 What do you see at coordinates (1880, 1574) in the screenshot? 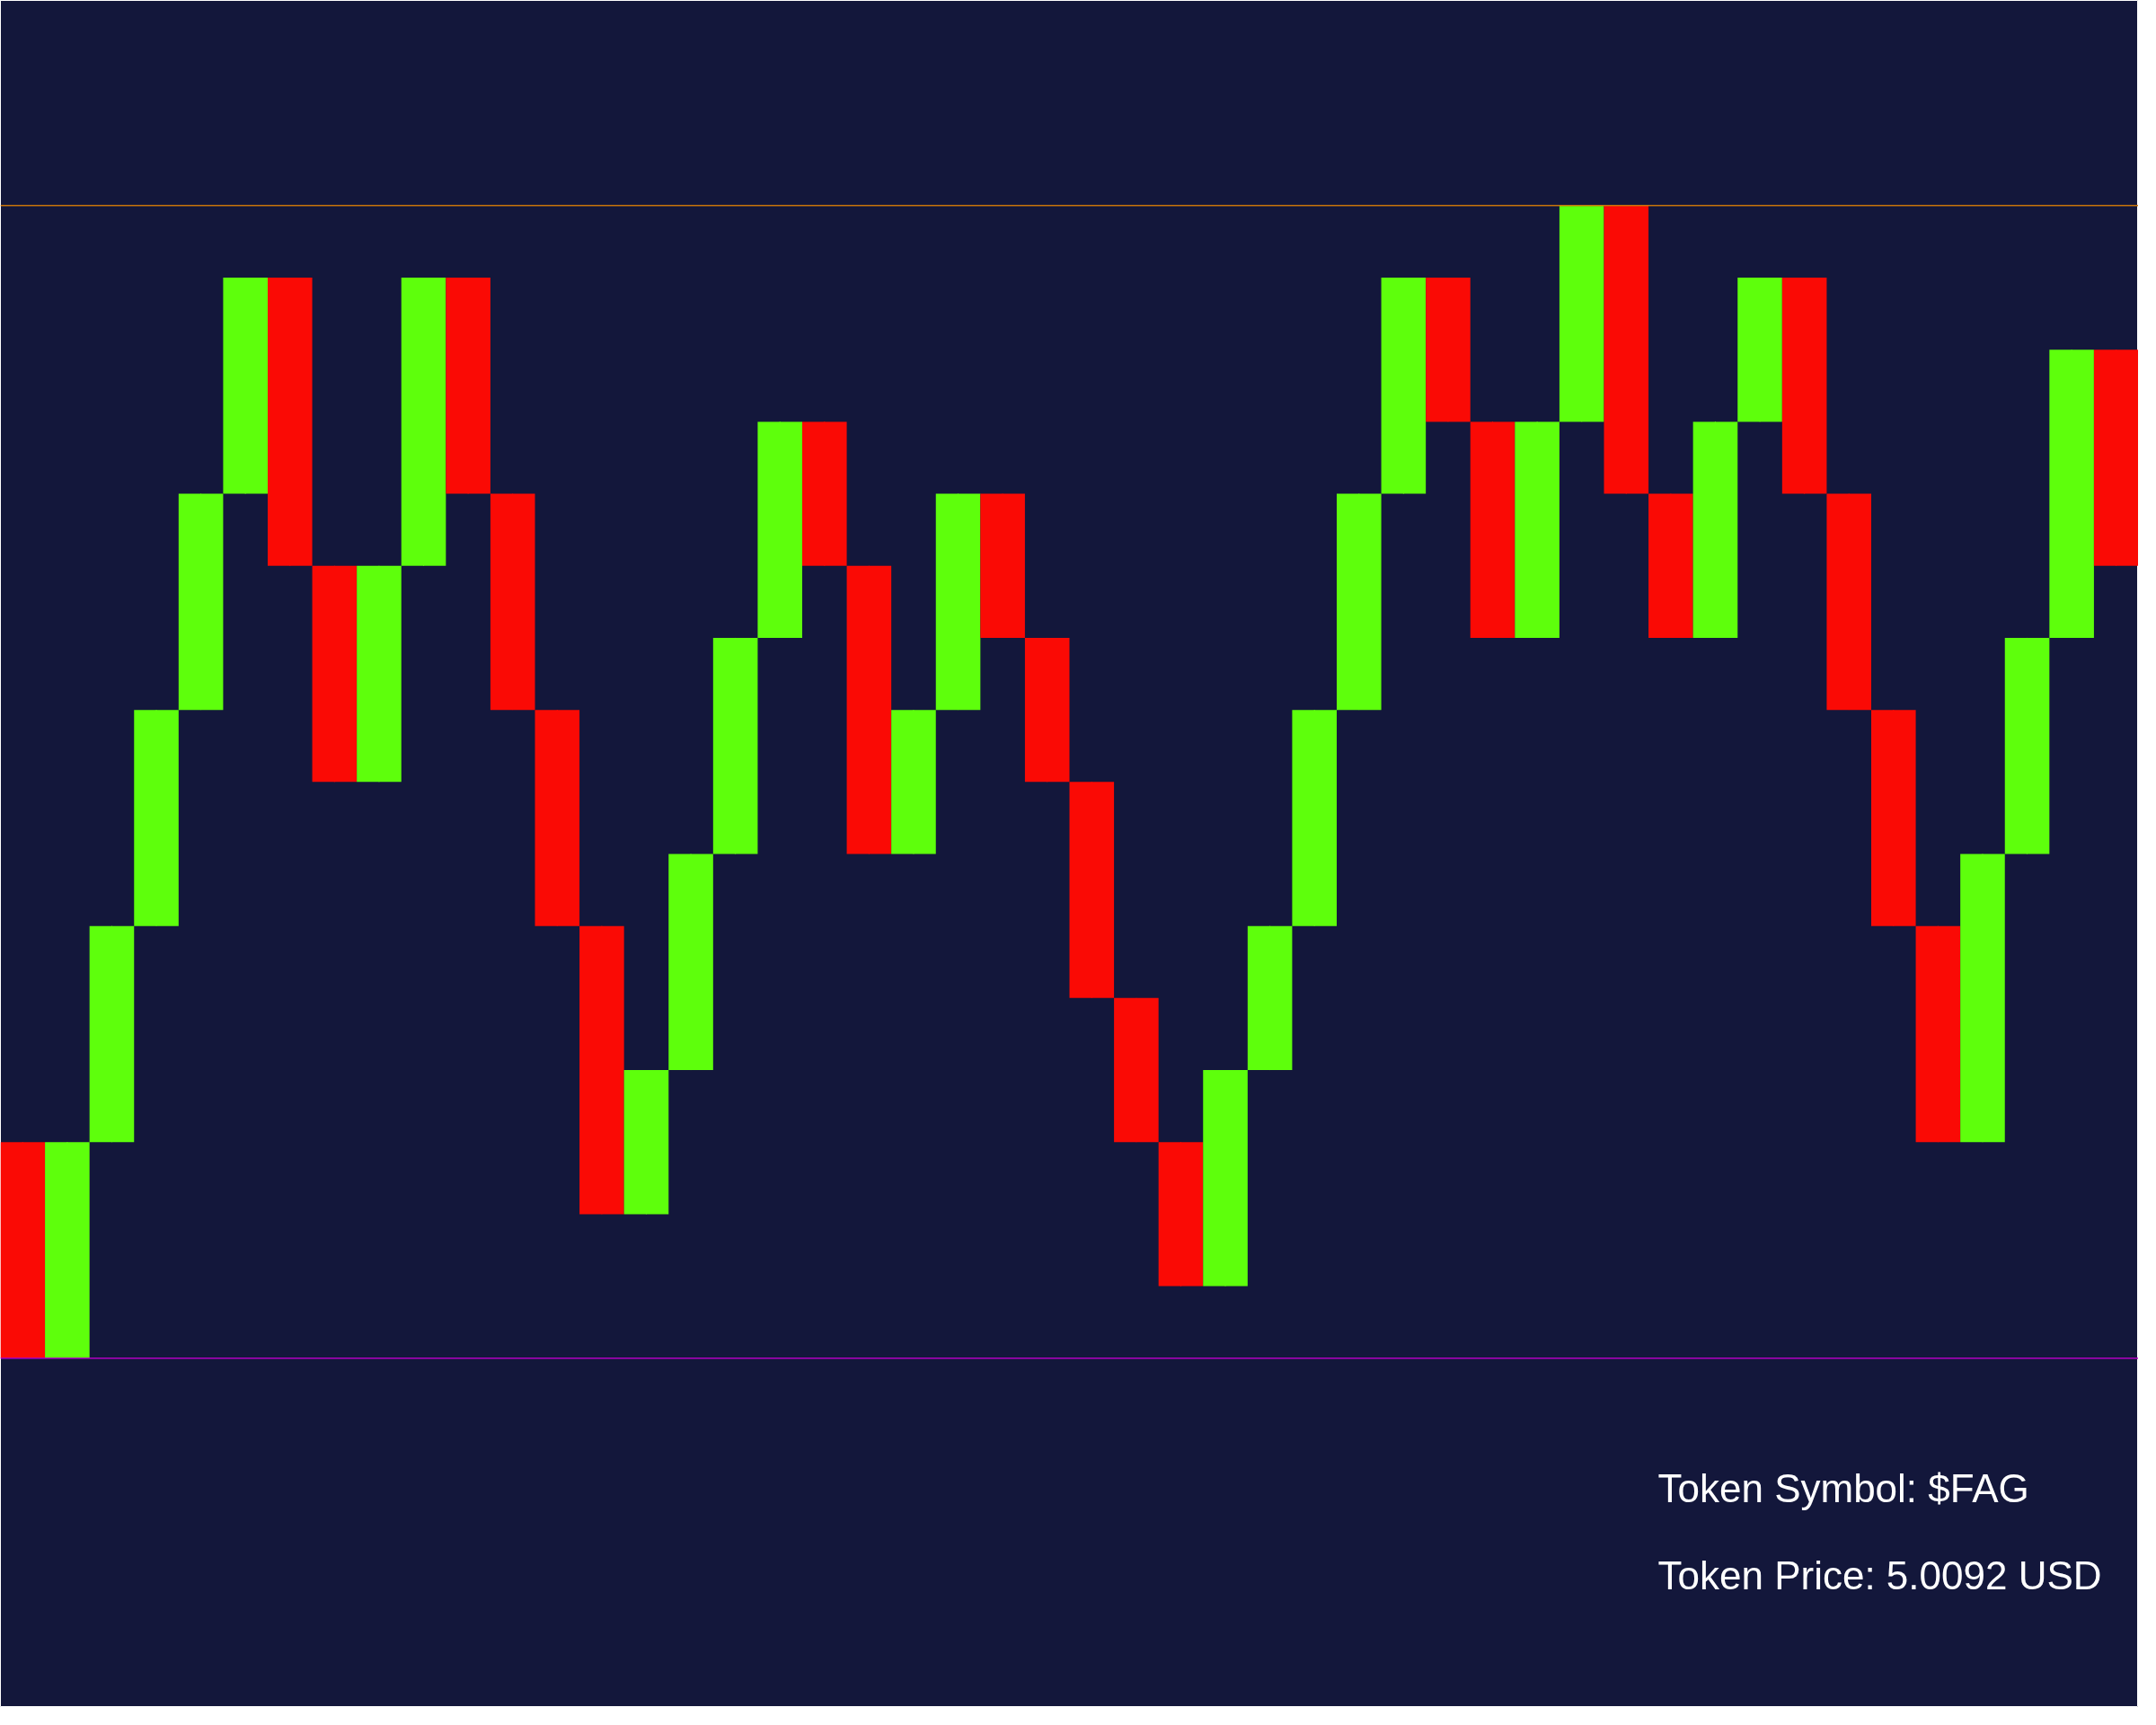
I see `text: Token Price: 5.0092 USD` at bounding box center [1880, 1574].